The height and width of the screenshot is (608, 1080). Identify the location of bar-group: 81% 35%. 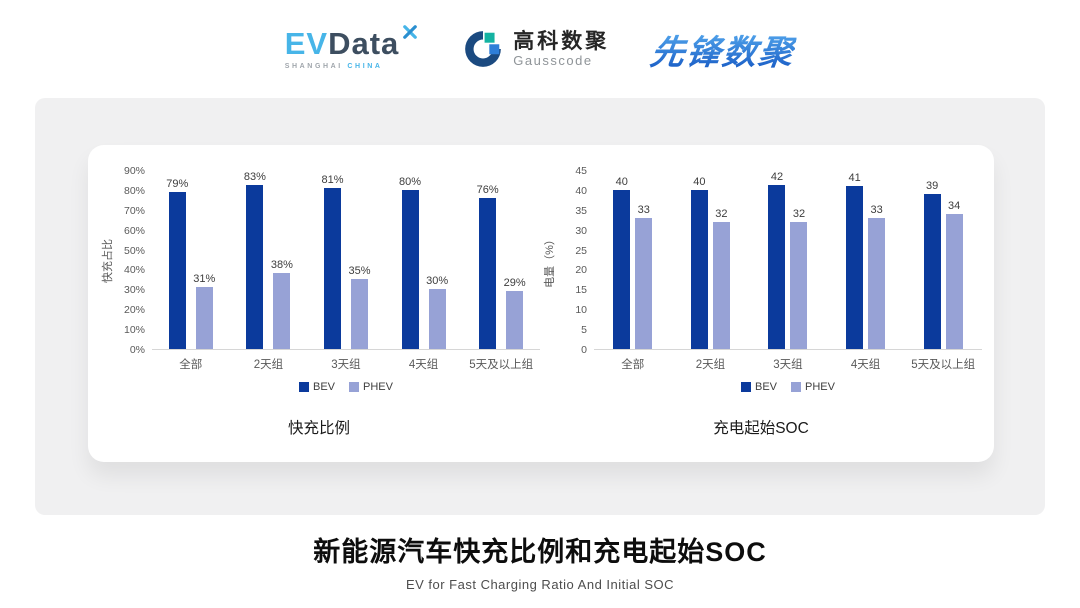
(346, 260).